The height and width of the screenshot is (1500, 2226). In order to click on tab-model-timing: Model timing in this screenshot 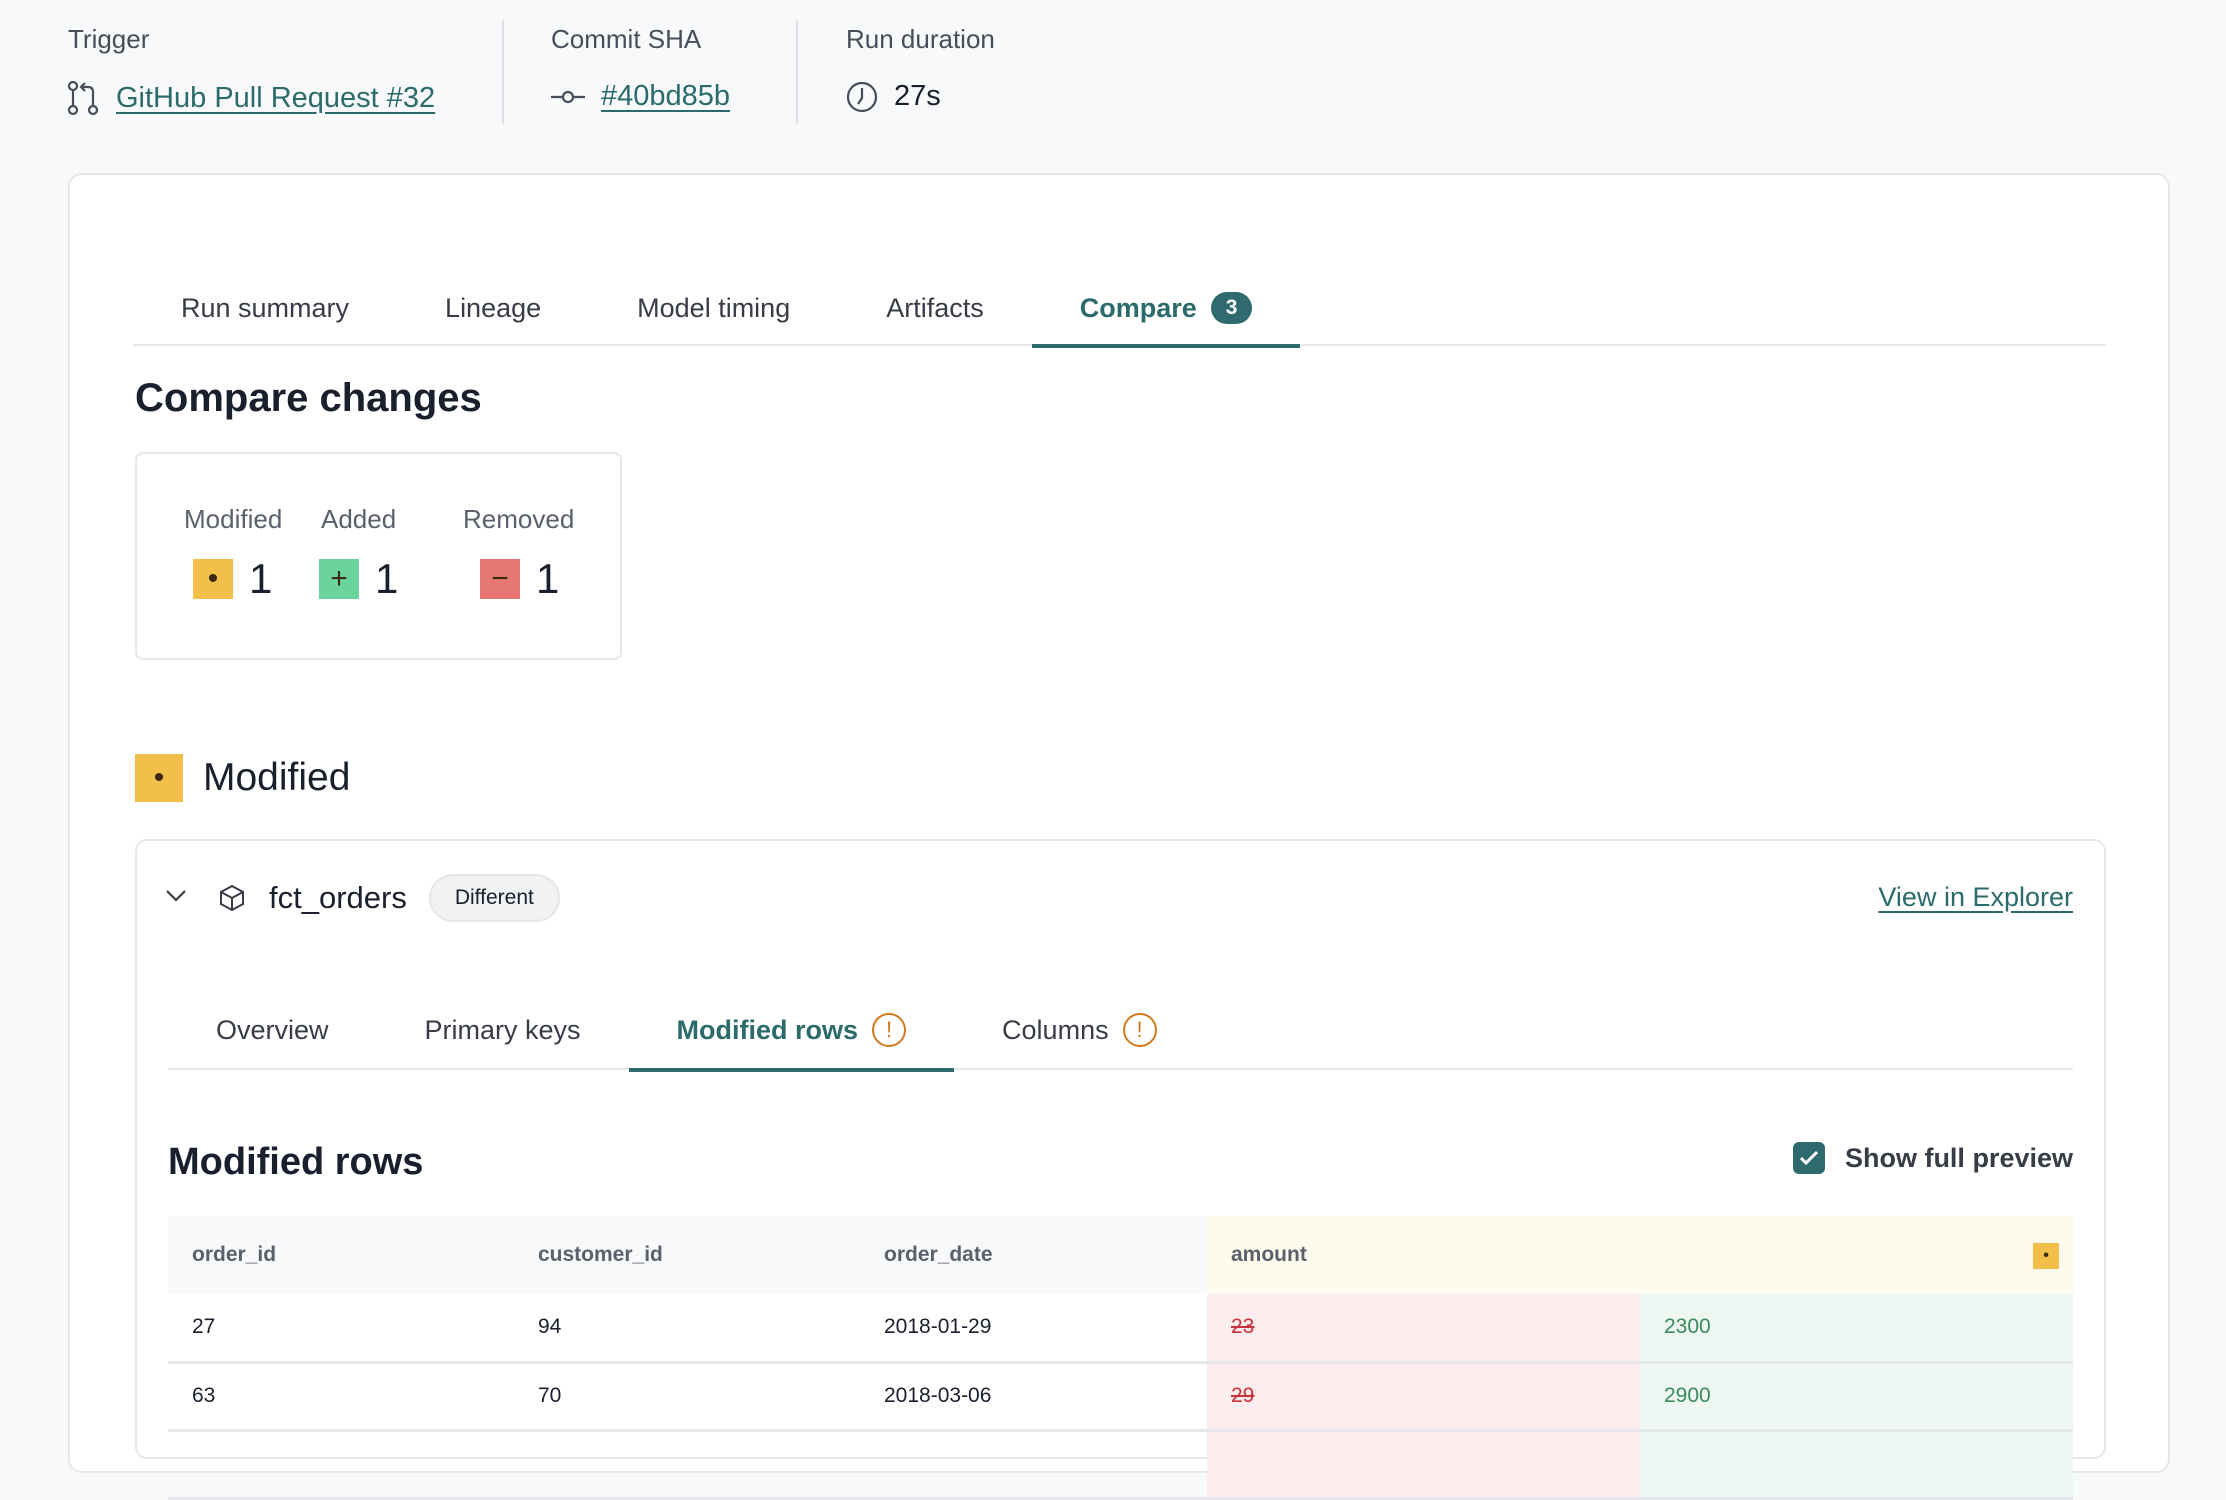, I will do `click(713, 308)`.